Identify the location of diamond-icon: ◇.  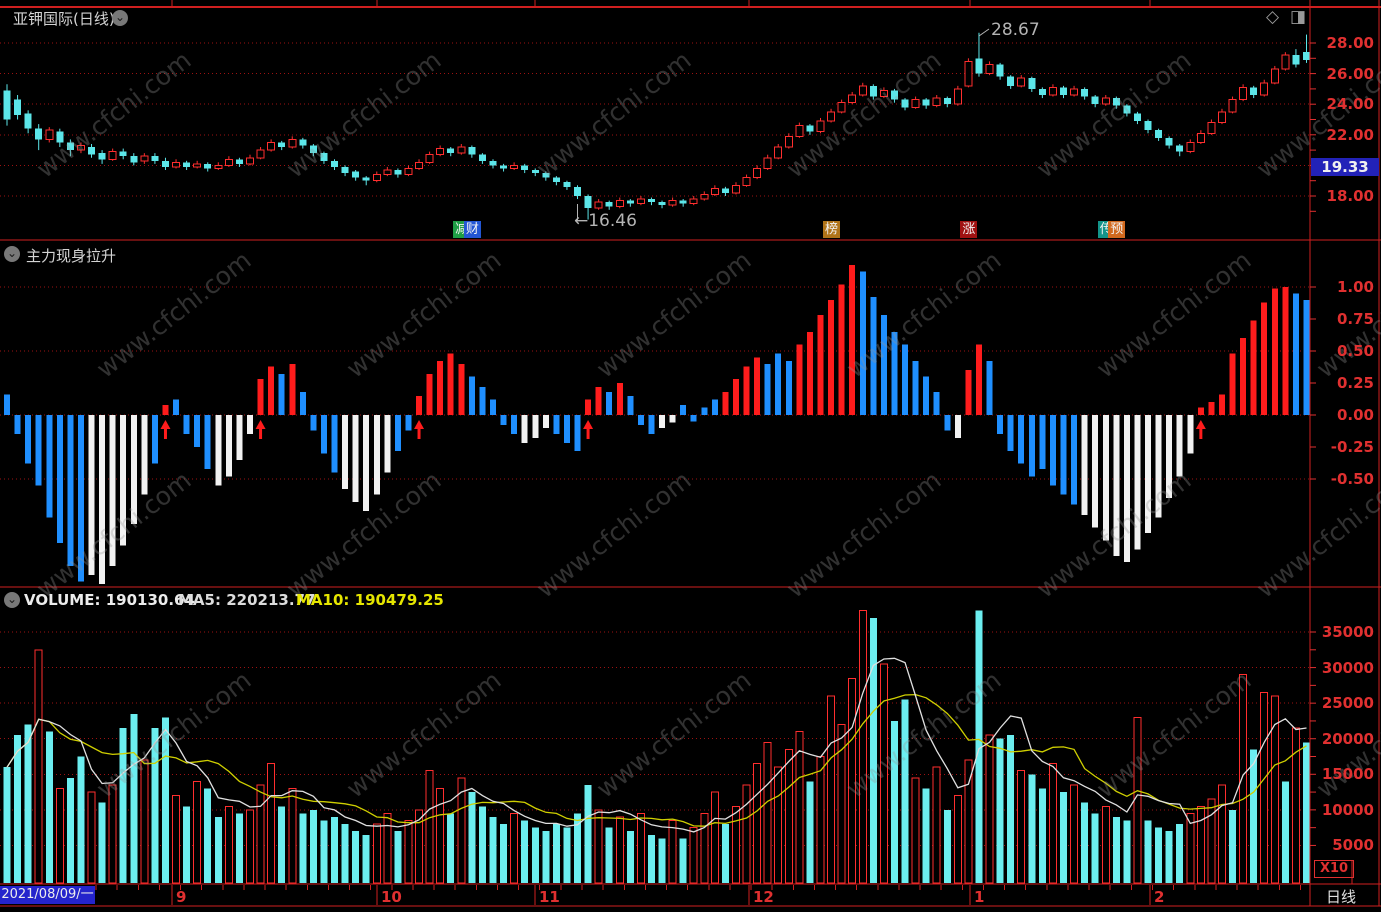
(1273, 17).